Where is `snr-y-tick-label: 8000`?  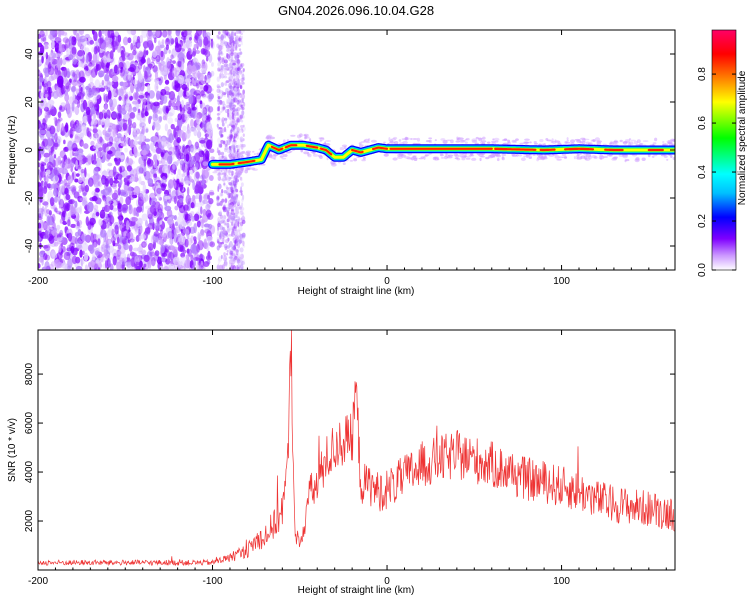
snr-y-tick-label: 8000 is located at coordinates (29, 374).